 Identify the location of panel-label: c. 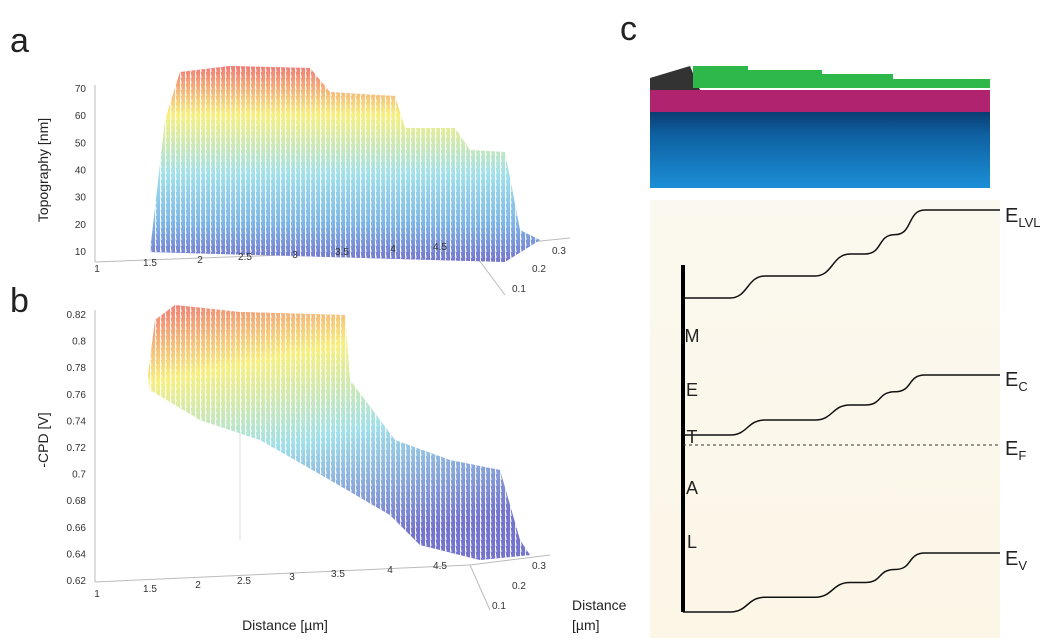
(628, 29).